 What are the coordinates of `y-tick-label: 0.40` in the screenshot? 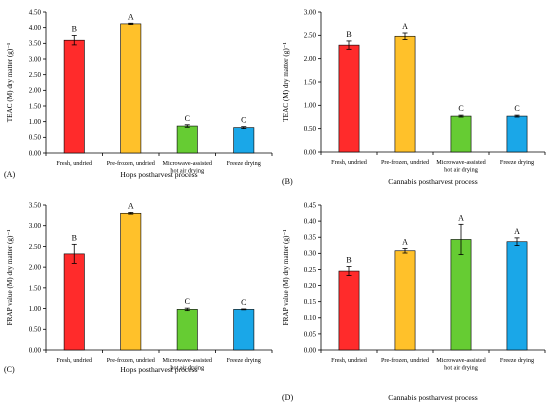 It's located at (310, 222).